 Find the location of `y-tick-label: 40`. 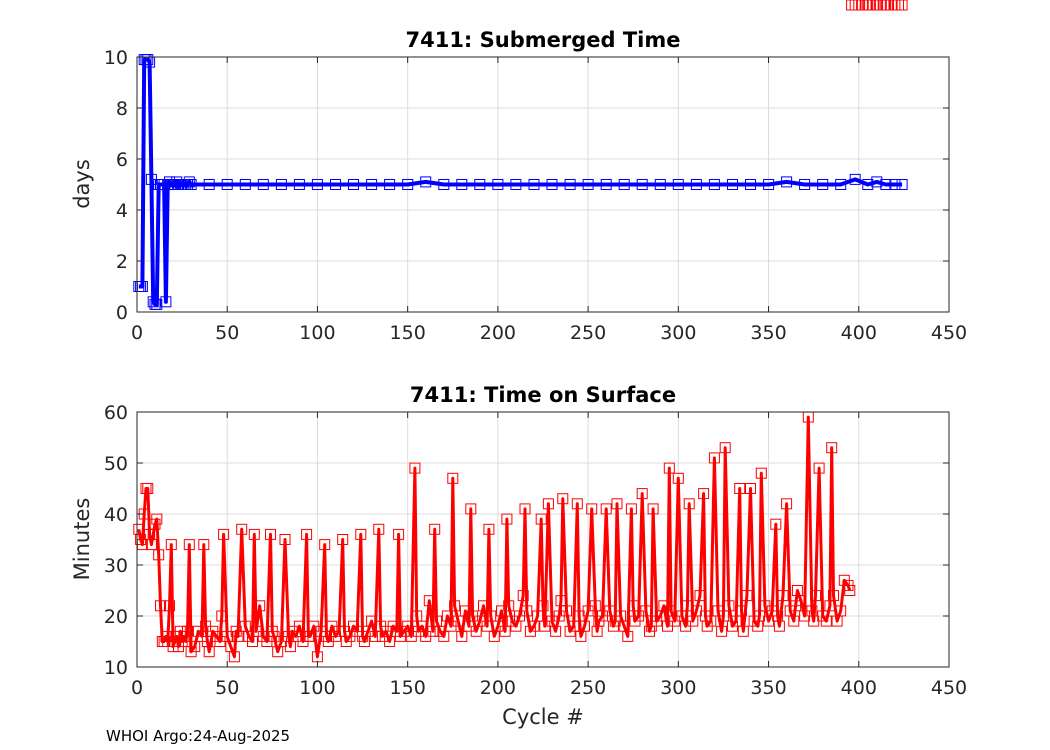

y-tick-label: 40 is located at coordinates (116, 515).